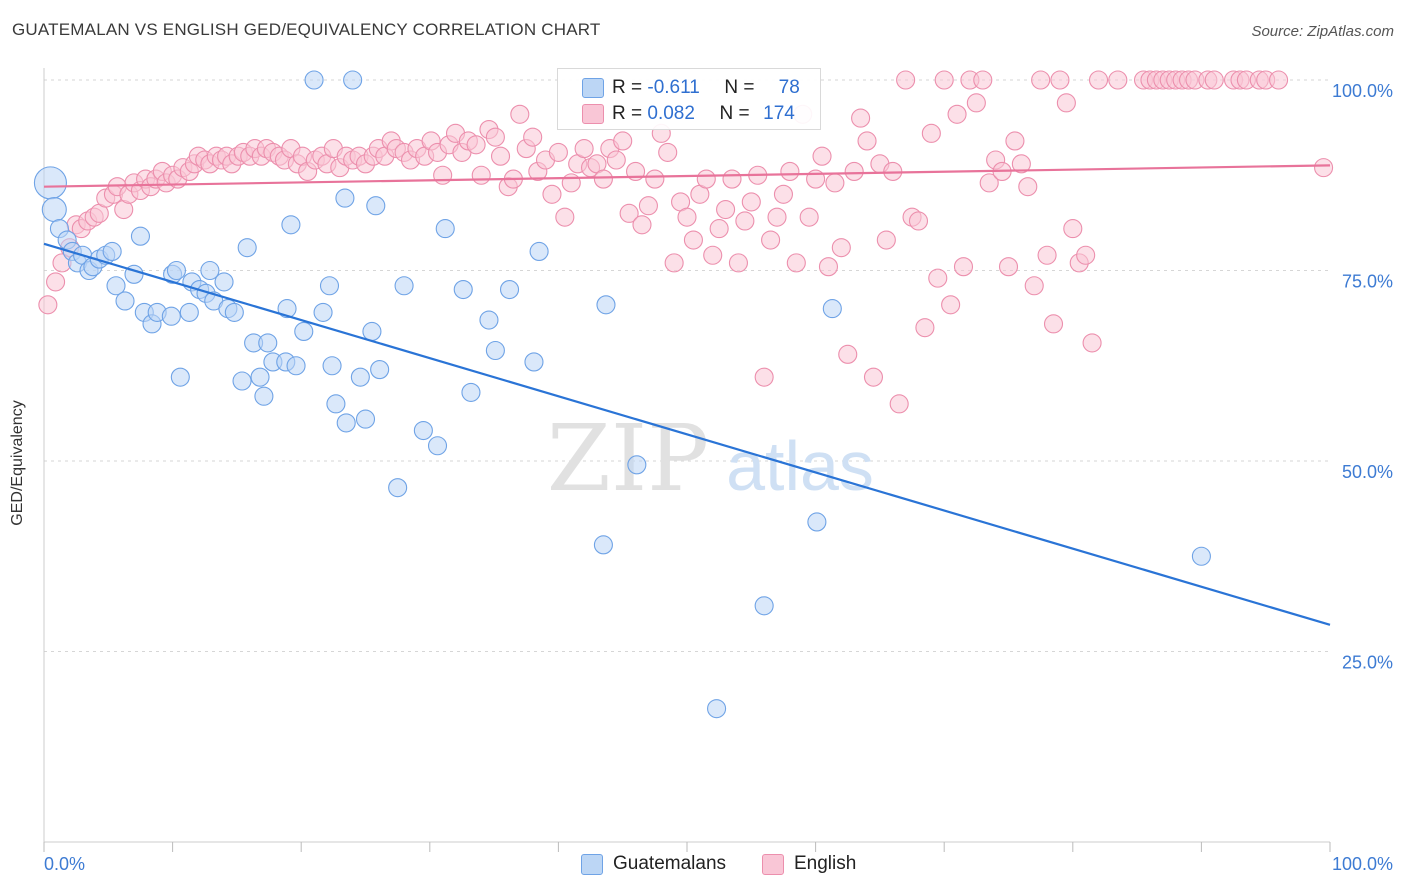 This screenshot has height=892, width=1406. What do you see at coordinates (671, 113) in the screenshot?
I see `legend-r-value: 0.082` at bounding box center [671, 113].